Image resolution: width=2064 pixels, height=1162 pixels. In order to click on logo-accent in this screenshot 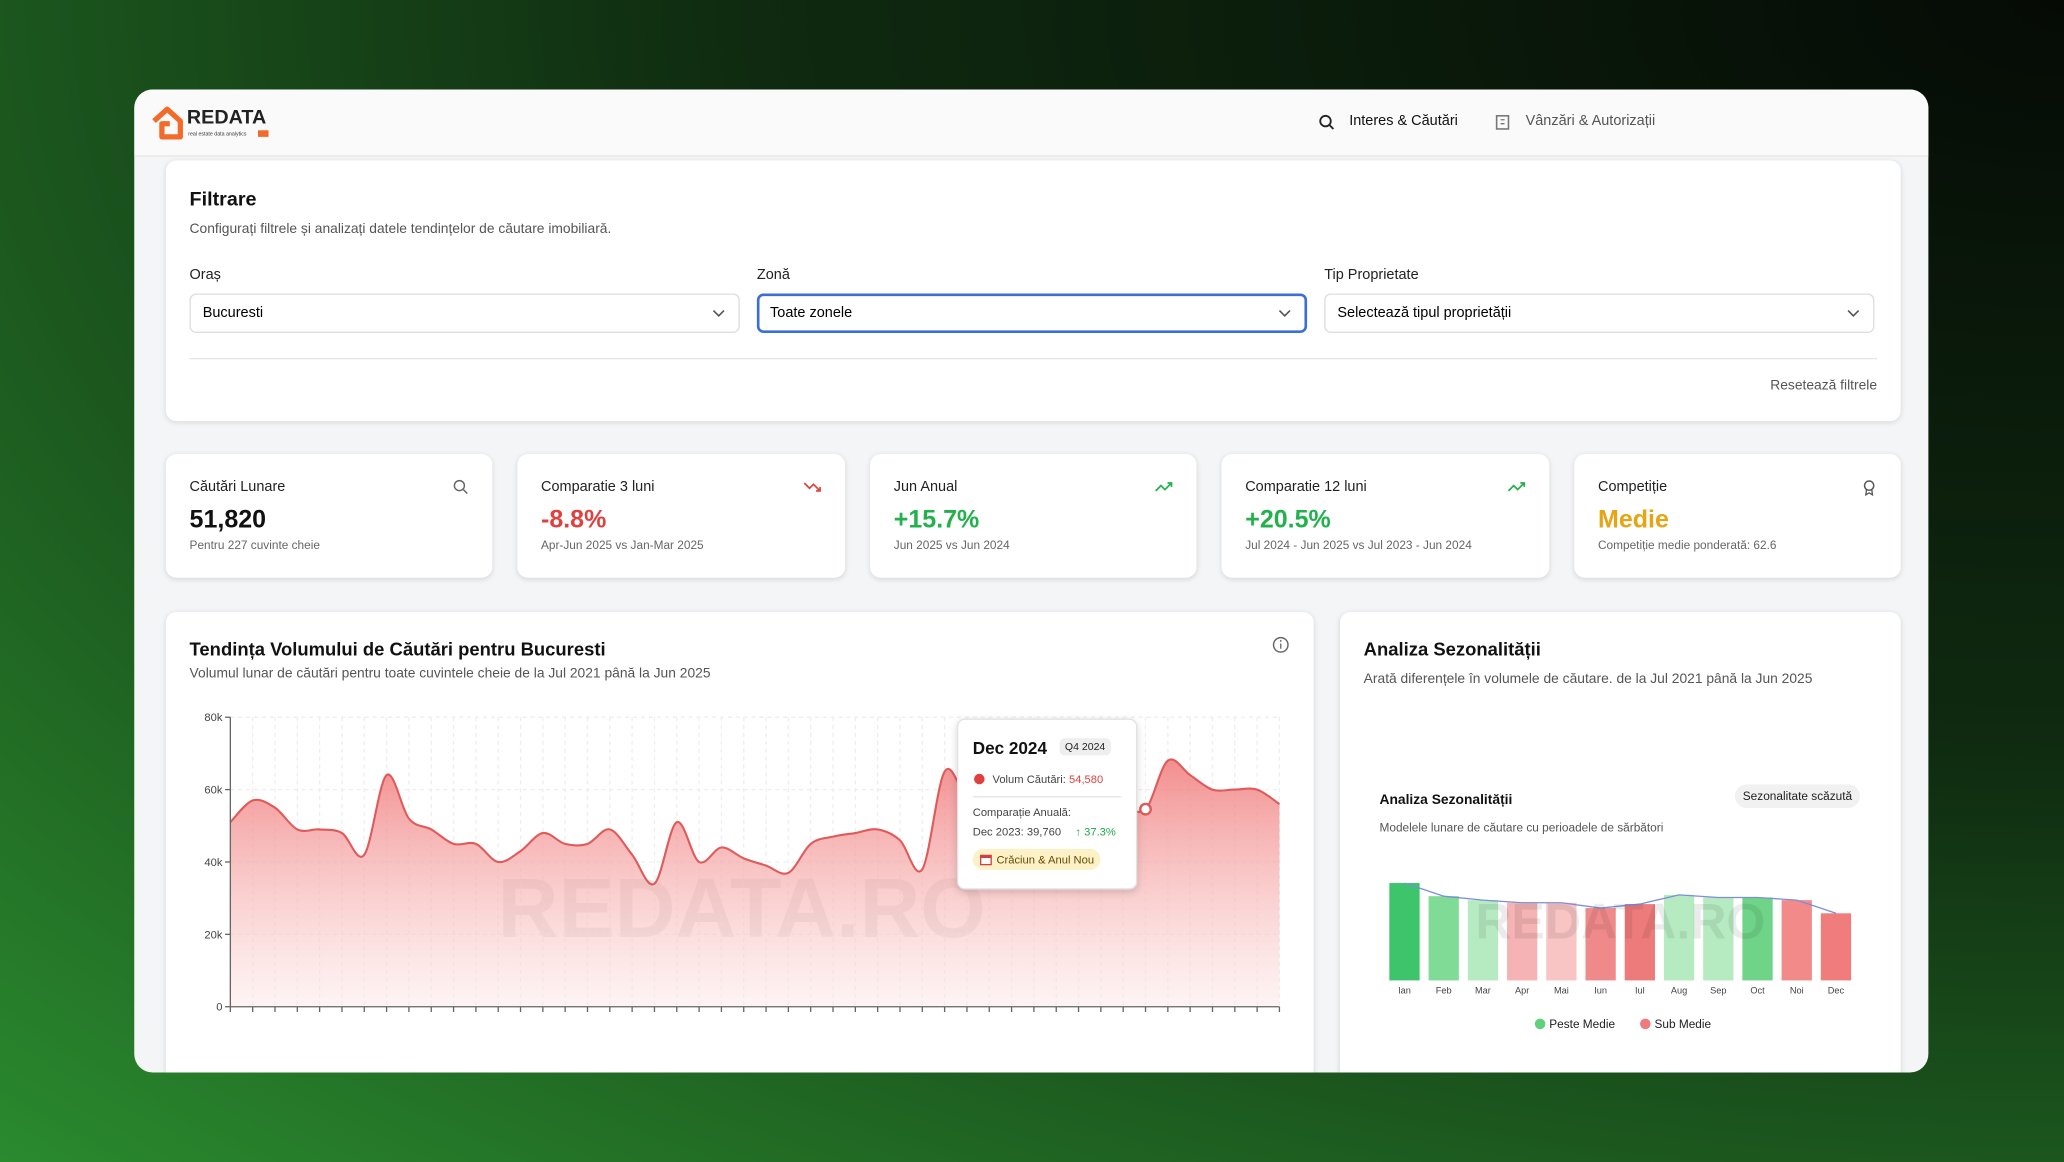, I will do `click(263, 133)`.